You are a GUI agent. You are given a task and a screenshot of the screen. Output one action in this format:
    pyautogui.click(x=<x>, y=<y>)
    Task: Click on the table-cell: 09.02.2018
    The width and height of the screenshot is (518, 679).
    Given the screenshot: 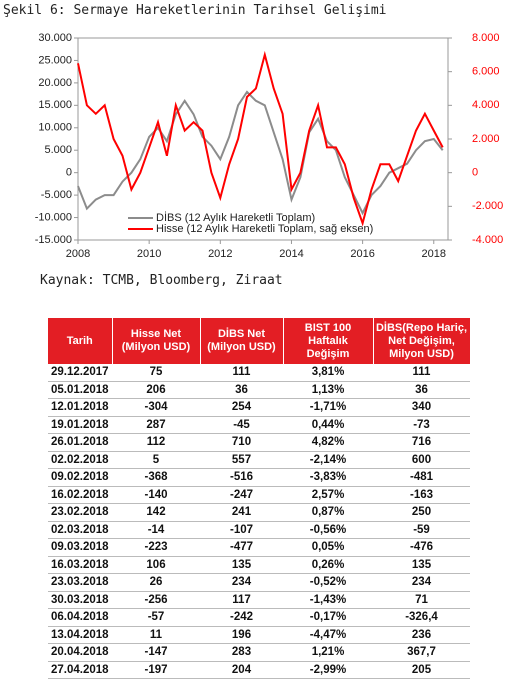 What is the action you would take?
    pyautogui.click(x=80, y=477)
    